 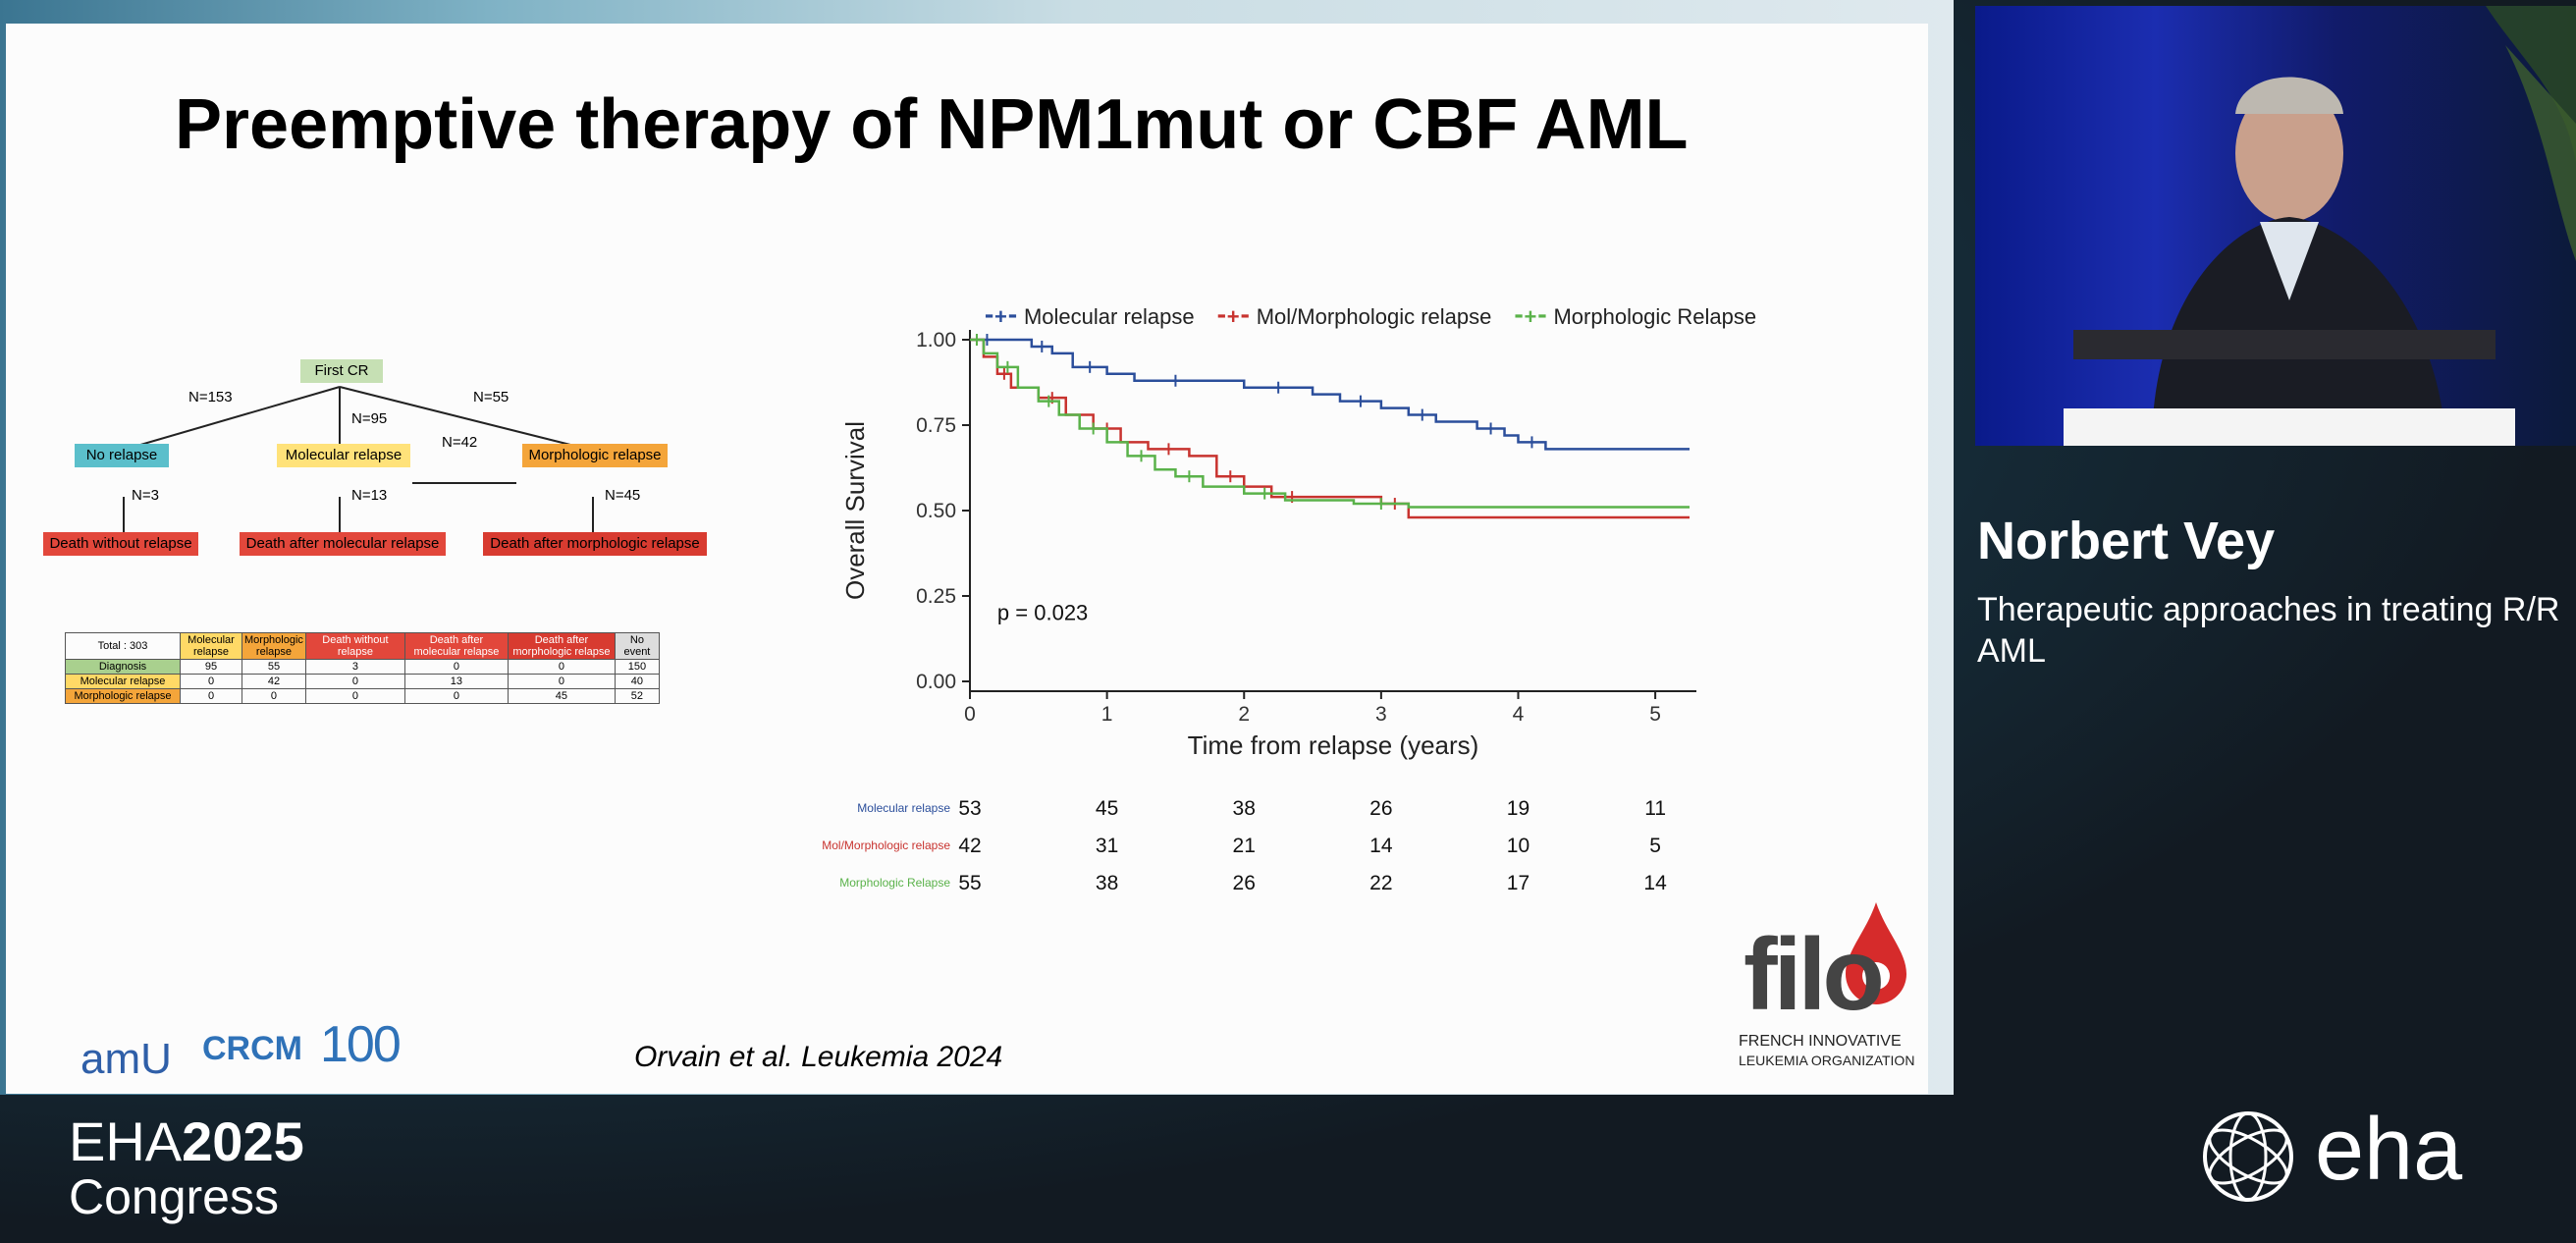 I want to click on row-label: Molecular relapse, so click(x=123, y=681).